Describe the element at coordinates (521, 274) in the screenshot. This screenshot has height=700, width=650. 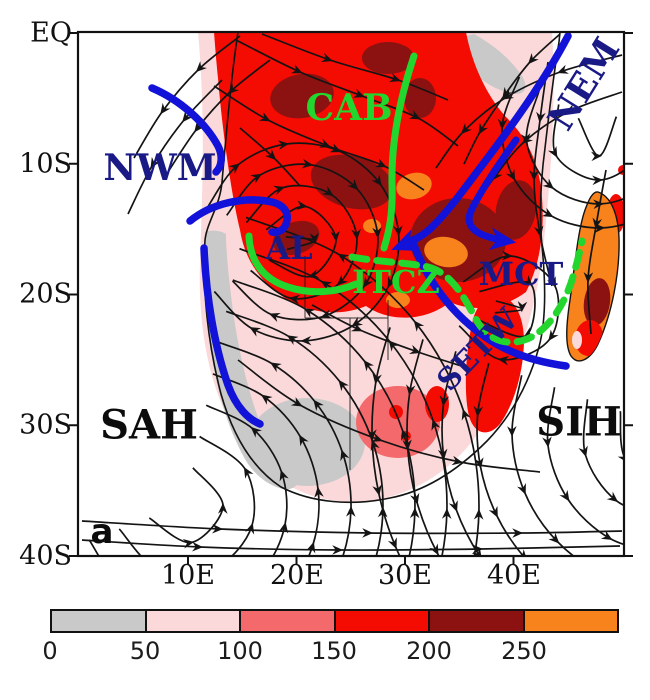
I see `label-mct: MCT` at that location.